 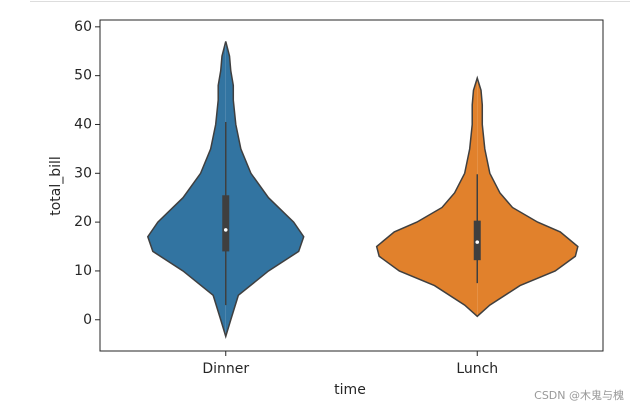 What do you see at coordinates (87, 320) in the screenshot?
I see `y-tick-label: 0` at bounding box center [87, 320].